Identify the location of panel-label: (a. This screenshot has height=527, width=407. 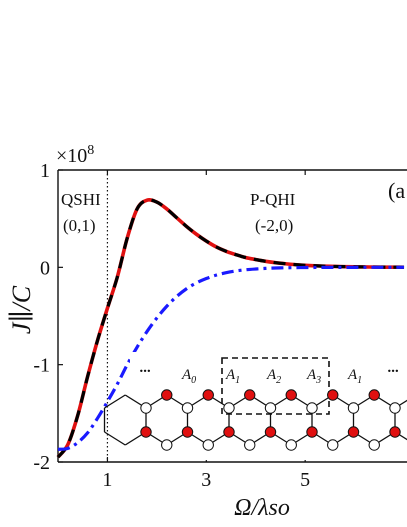
(396, 190).